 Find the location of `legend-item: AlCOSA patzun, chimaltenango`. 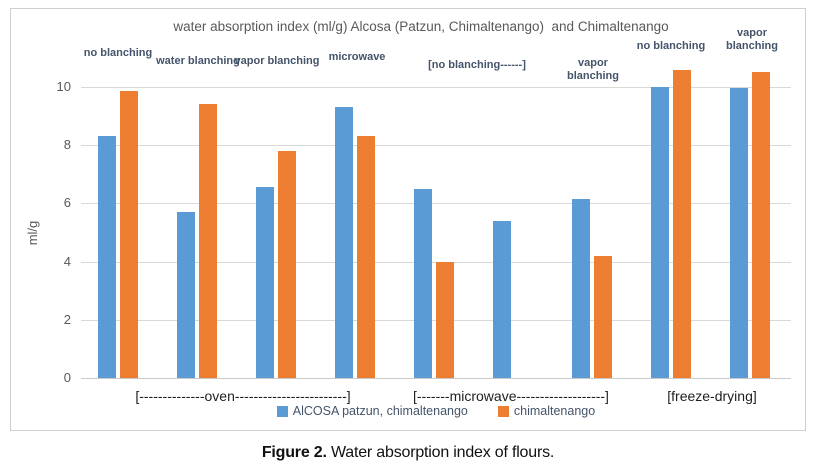

legend-item: AlCOSA patzun, chimaltenango is located at coordinates (372, 411).